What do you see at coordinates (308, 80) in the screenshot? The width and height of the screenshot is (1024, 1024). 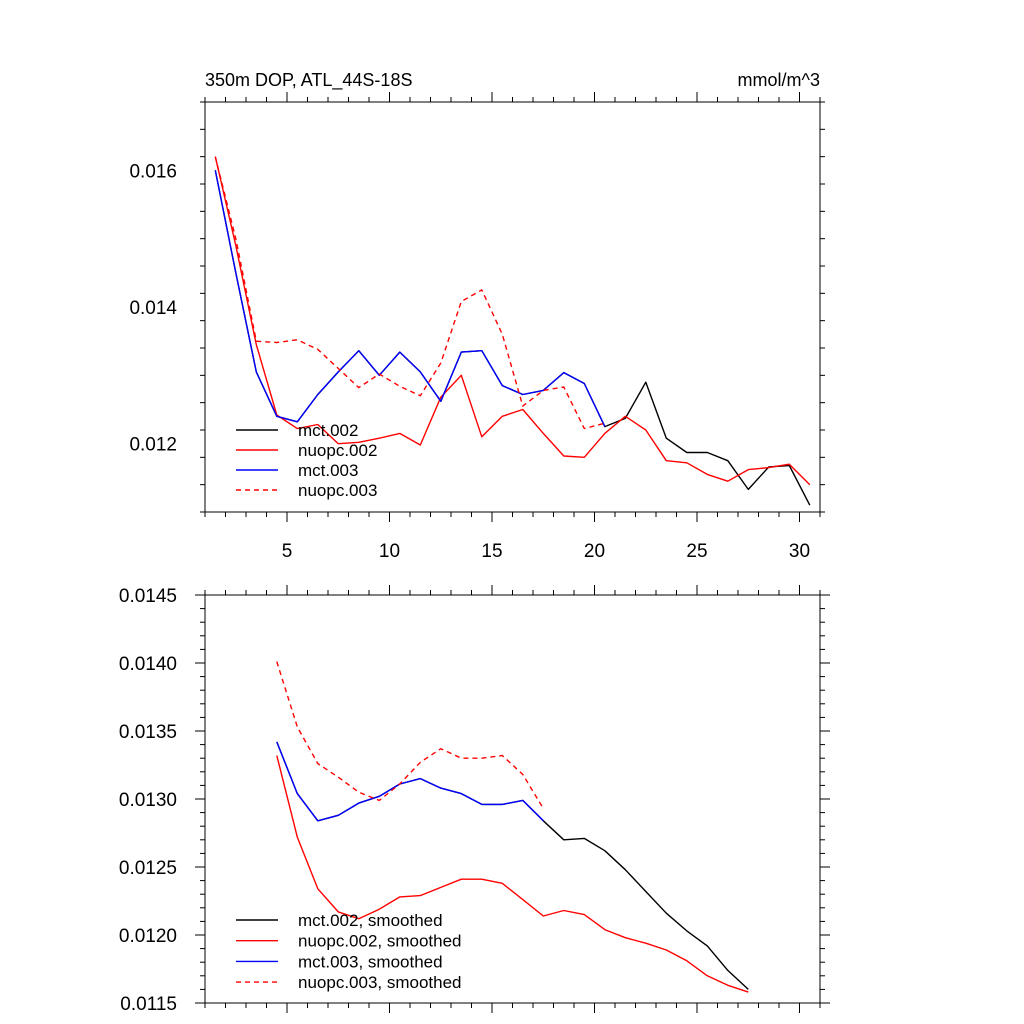 I see `chart-title: 350m DOP, ATL_44S-18S` at bounding box center [308, 80].